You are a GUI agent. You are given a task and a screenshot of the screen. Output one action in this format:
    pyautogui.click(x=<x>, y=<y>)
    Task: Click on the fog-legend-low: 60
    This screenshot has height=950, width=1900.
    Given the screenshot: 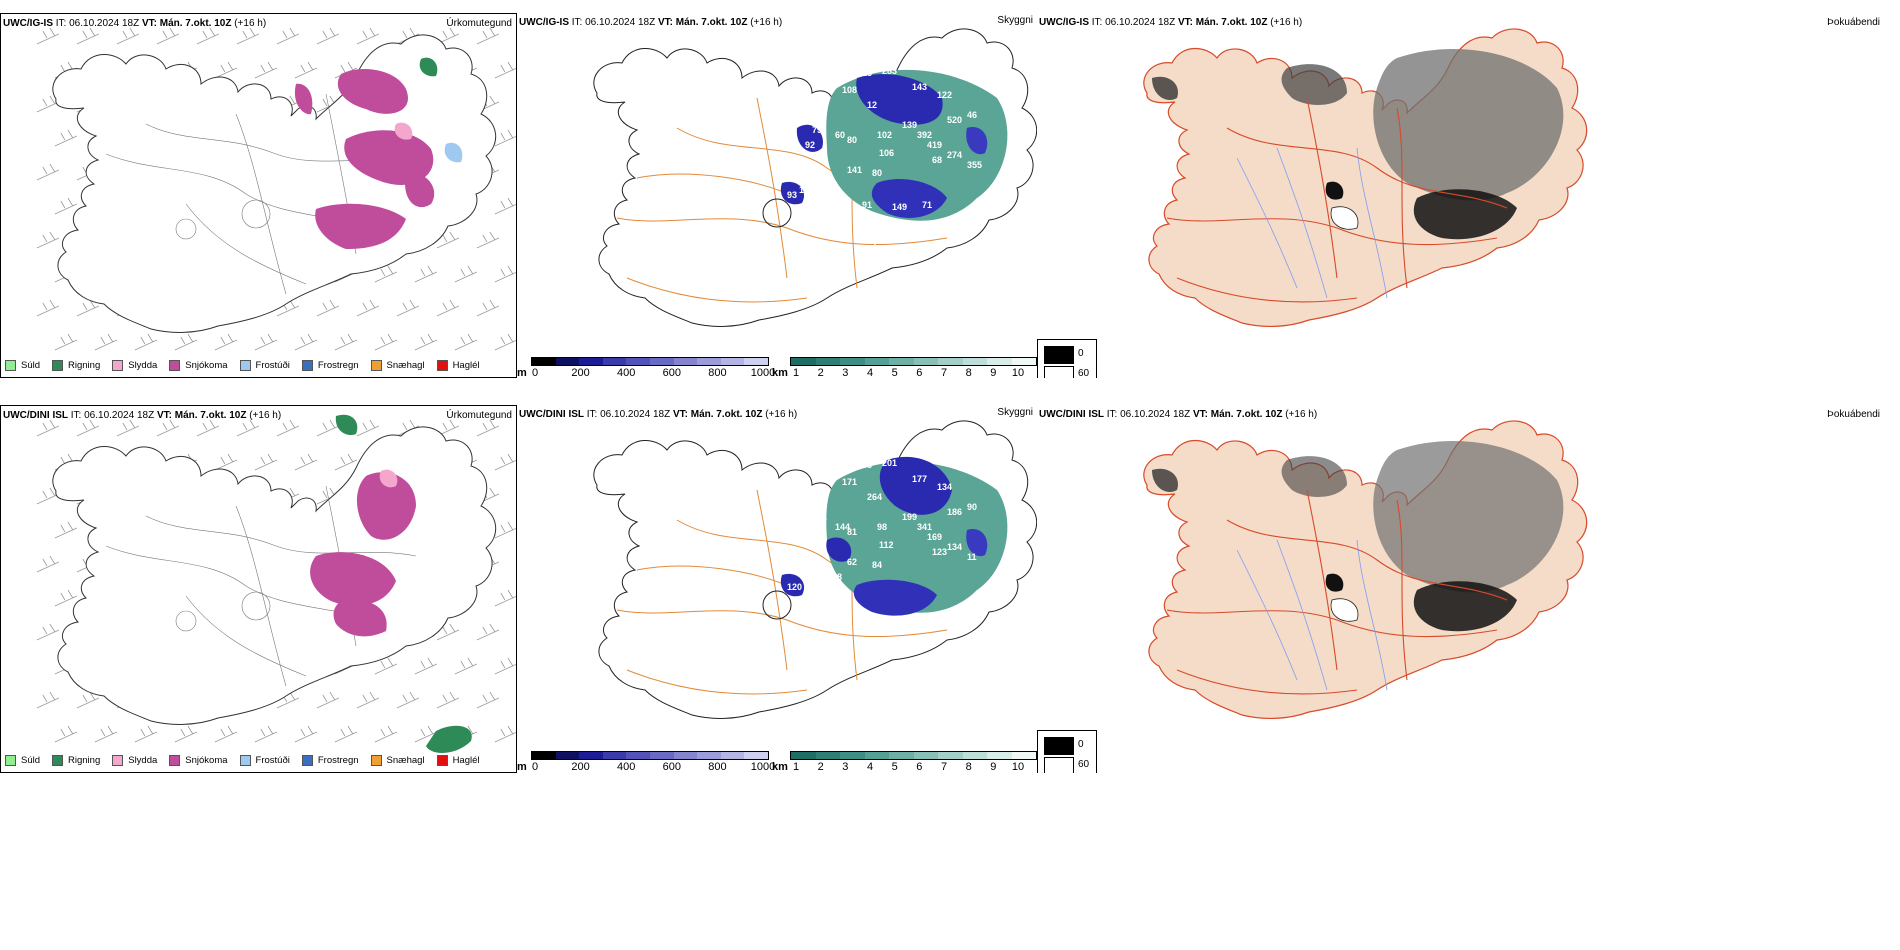 What is the action you would take?
    pyautogui.click(x=1084, y=373)
    